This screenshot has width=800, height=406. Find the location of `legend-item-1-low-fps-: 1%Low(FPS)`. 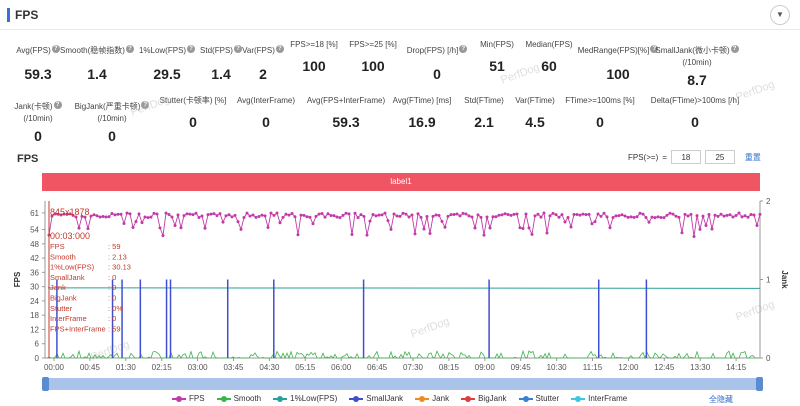

legend-item-1-low-fps-: 1%Low(FPS) is located at coordinates (305, 398).